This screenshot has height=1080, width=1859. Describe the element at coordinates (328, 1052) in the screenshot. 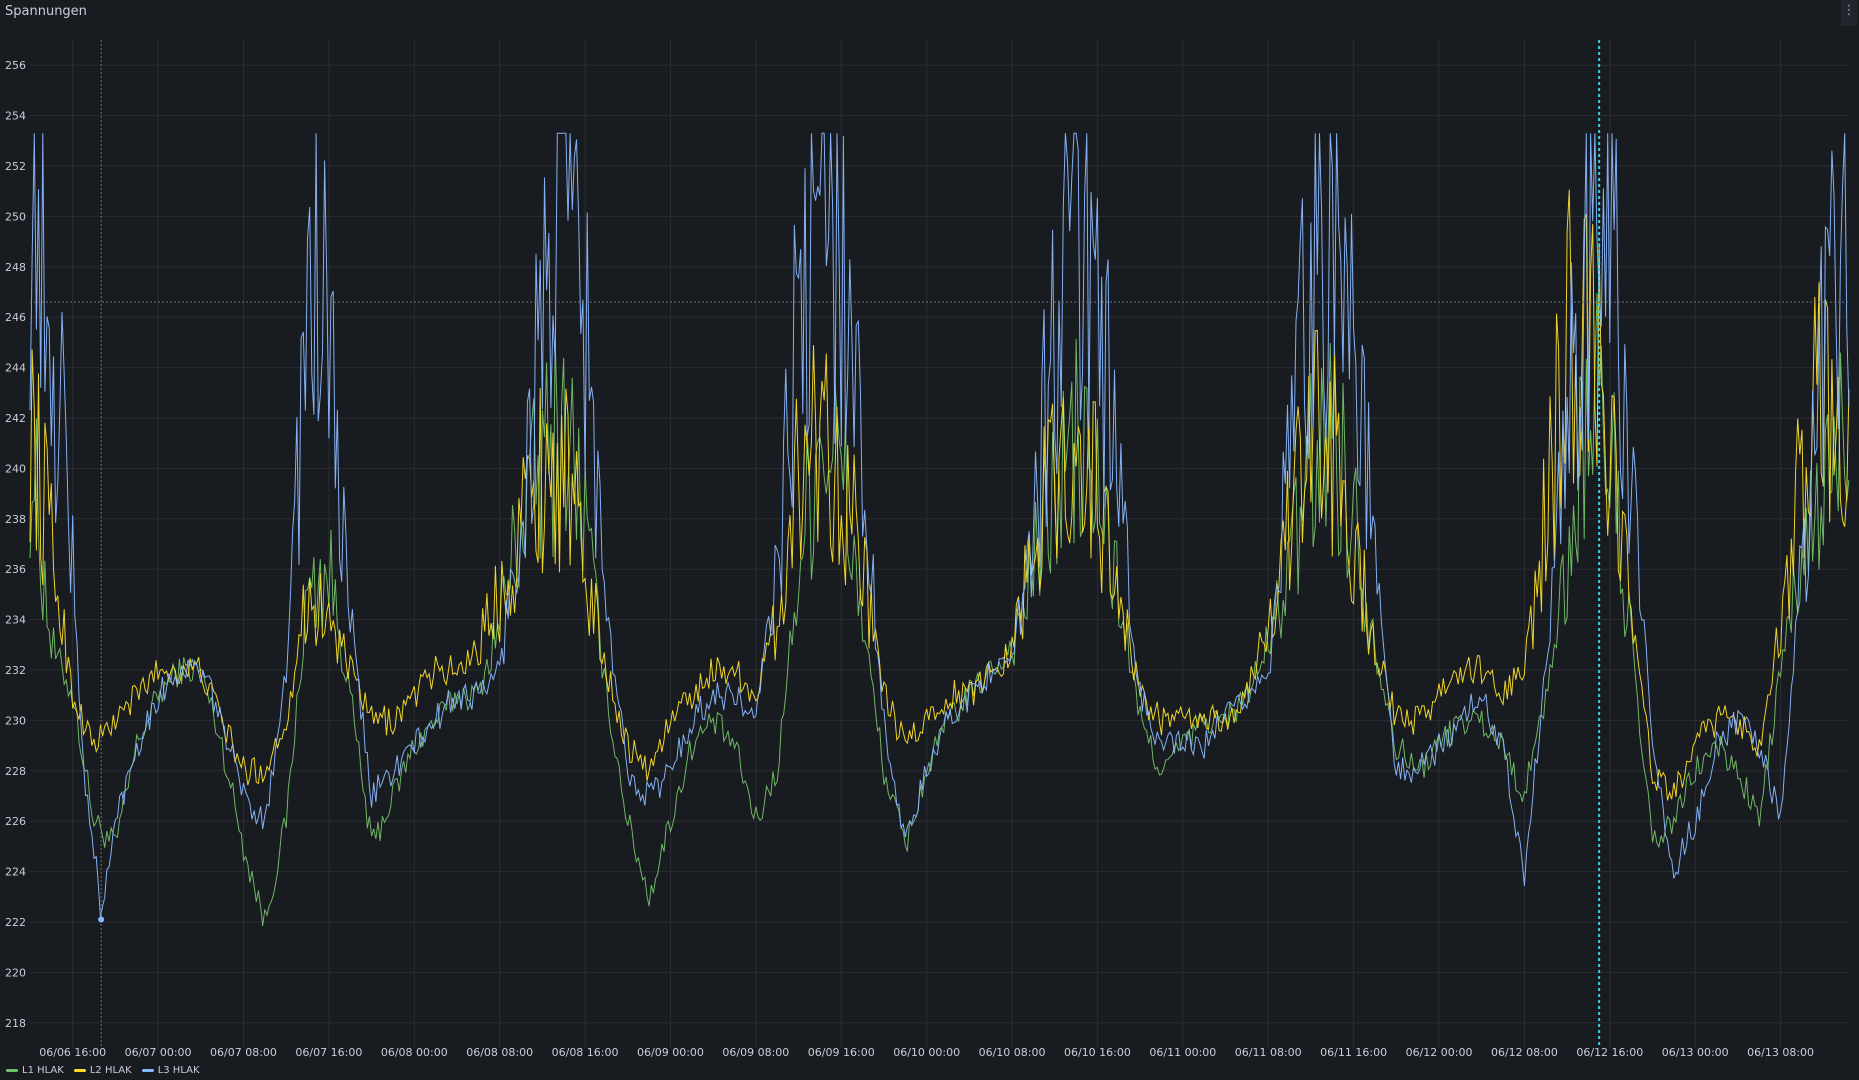

I see `x-tick-label: 06/07 16:00` at that location.